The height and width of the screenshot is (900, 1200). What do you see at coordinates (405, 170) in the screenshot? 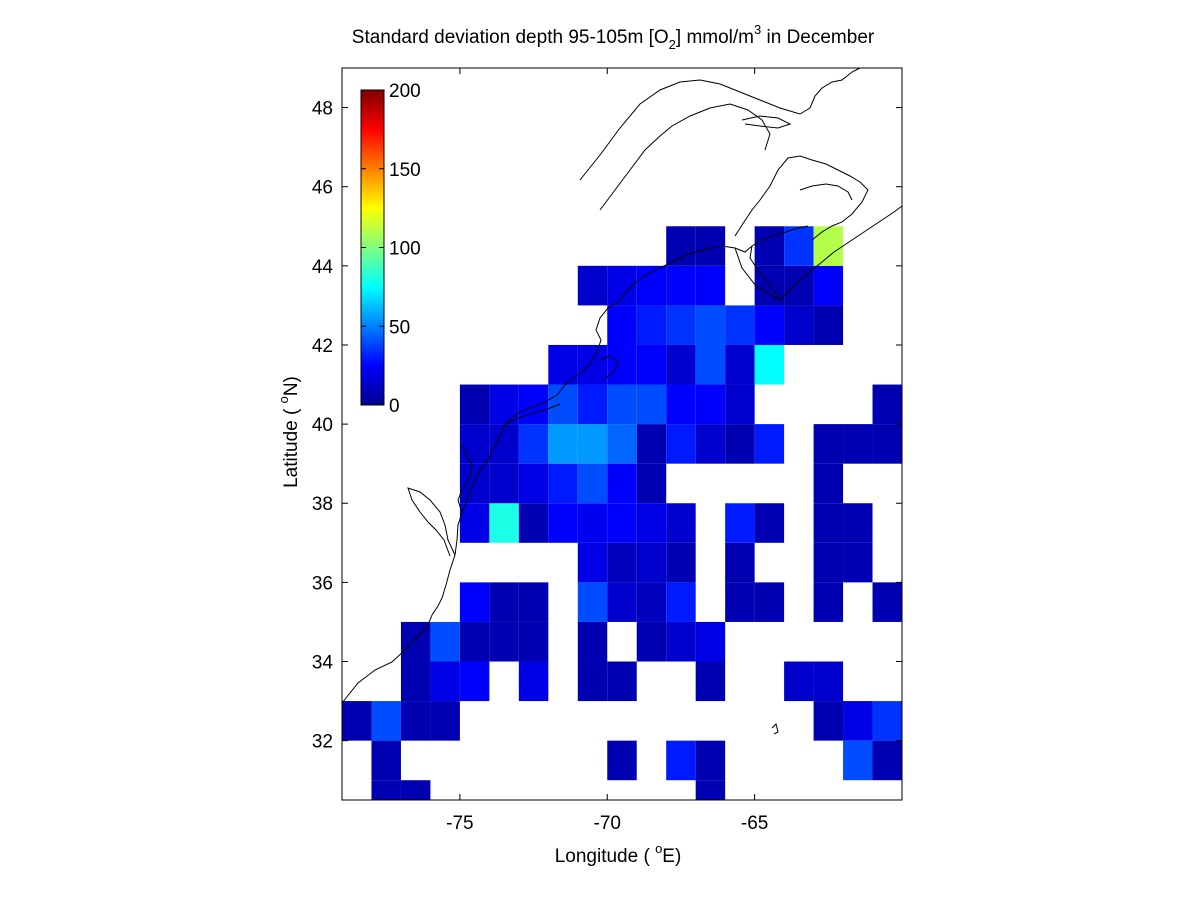
I see `colorbar-tick-label: 150` at bounding box center [405, 170].